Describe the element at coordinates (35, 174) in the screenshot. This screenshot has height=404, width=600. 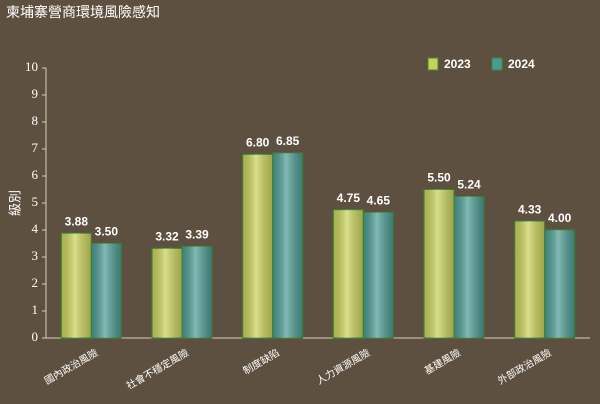
I see `y-tick-label: 6` at that location.